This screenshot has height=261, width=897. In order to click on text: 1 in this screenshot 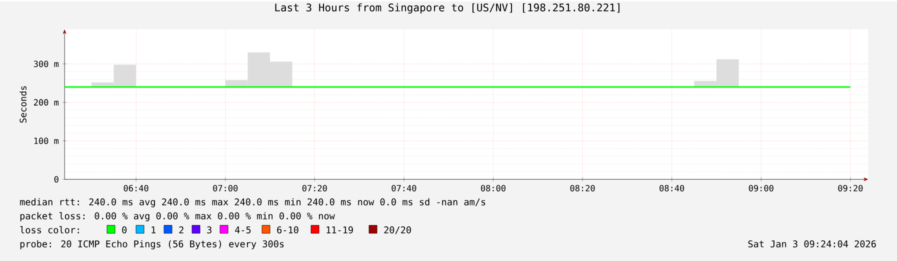, I will do `click(154, 230)`.